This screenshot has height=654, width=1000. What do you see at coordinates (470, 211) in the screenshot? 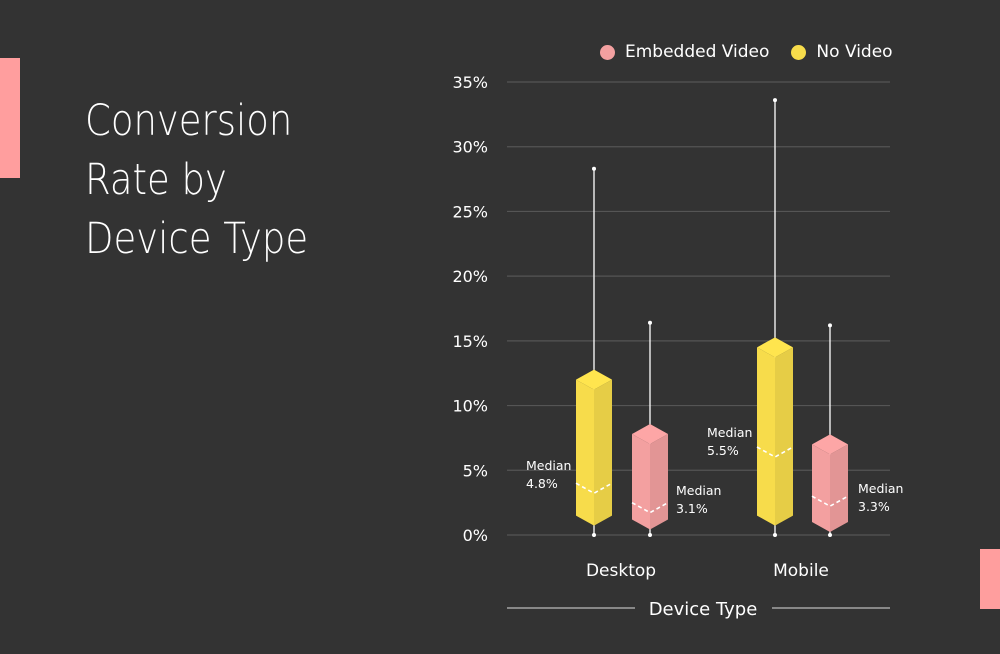
I see `y-tick-label: 25%` at bounding box center [470, 211].